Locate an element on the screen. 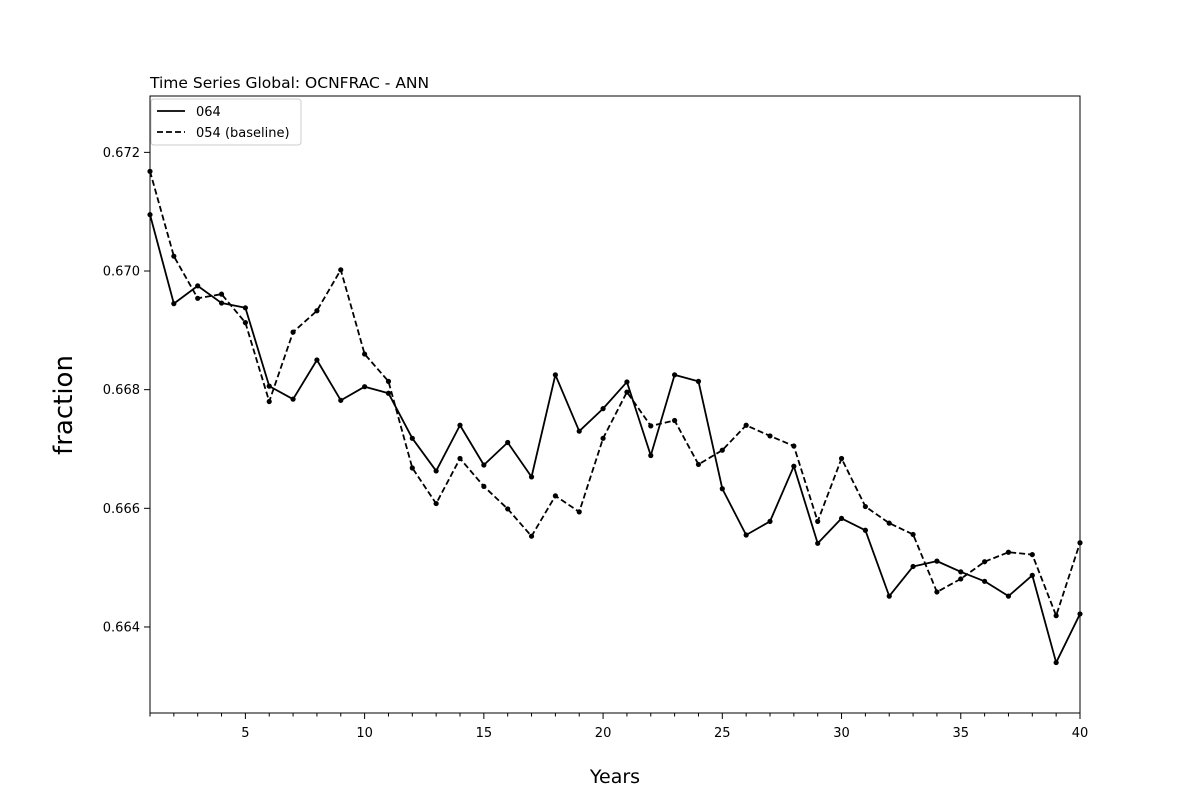  x-tick-label: 30 is located at coordinates (841, 733).